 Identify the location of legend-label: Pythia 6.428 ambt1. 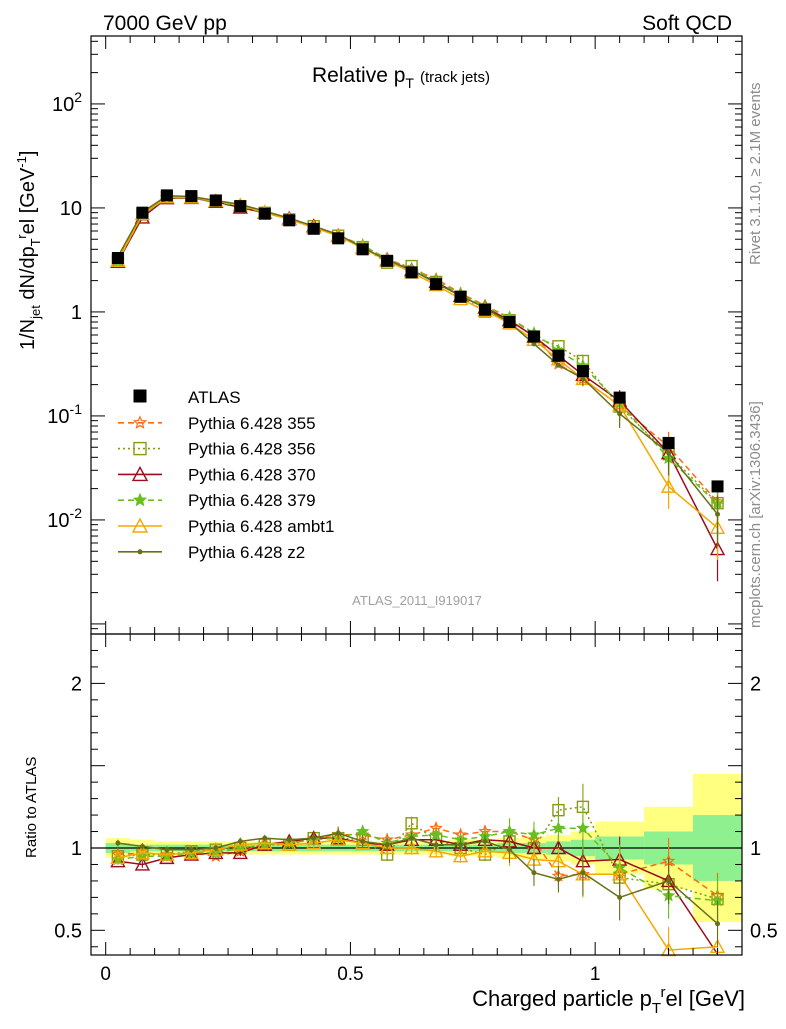
(261, 526).